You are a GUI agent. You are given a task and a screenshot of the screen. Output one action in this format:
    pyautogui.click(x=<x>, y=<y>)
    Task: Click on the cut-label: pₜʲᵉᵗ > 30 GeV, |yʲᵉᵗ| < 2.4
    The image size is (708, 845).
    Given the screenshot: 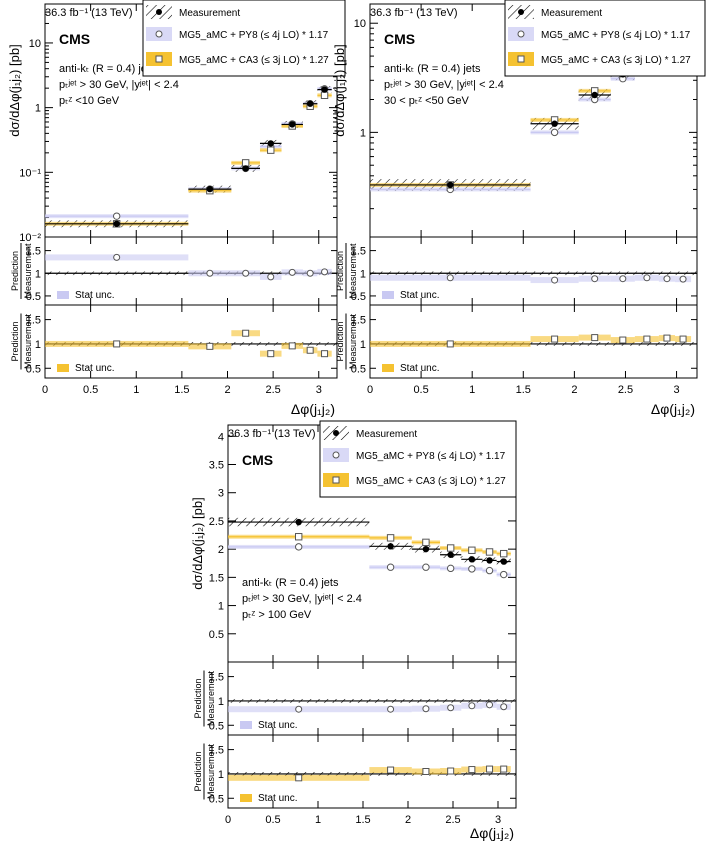 What is the action you would take?
    pyautogui.click(x=302, y=599)
    